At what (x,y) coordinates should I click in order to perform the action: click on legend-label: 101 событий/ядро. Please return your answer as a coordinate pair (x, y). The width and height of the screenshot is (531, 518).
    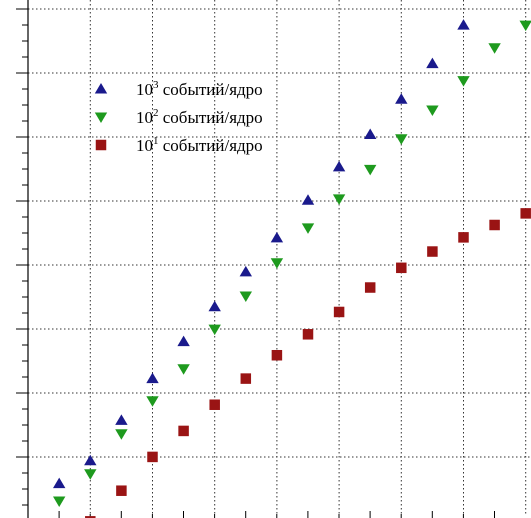
    Looking at the image, I should click on (199, 145).